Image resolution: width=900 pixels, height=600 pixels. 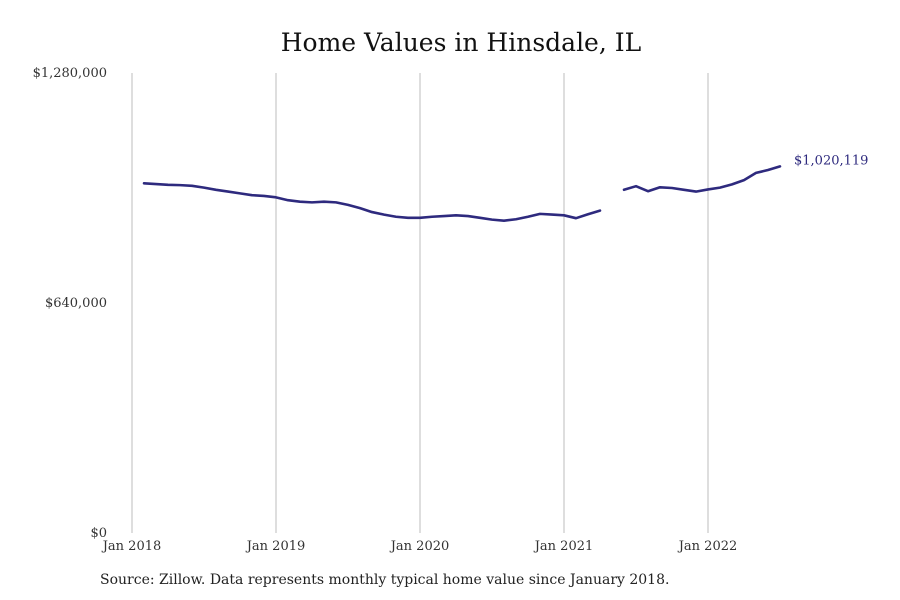 What do you see at coordinates (76, 303) in the screenshot?
I see `y-tick-label: $640,000` at bounding box center [76, 303].